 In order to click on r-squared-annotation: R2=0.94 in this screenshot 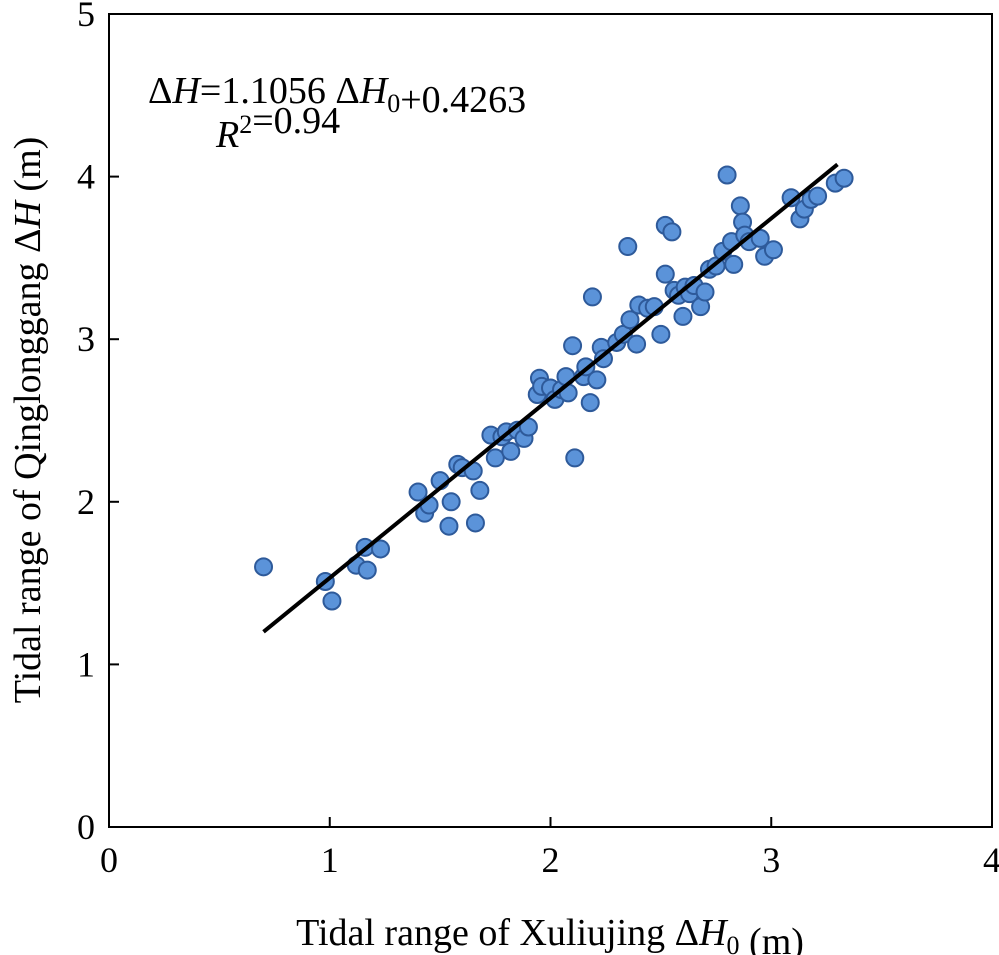, I will do `click(277, 128)`.